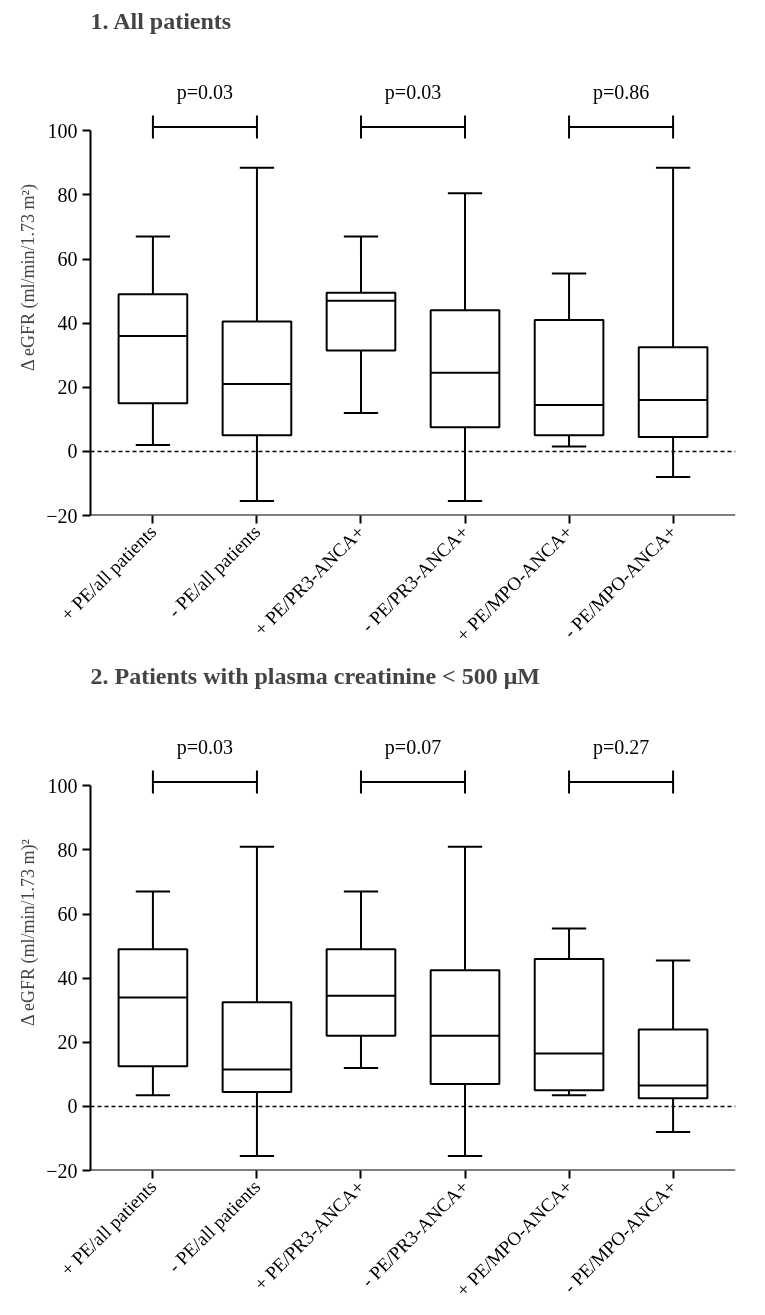 The height and width of the screenshot is (1315, 765). What do you see at coordinates (315, 675) in the screenshot?
I see `chart-title: 2. Patients with plasma creatinine < 500 μM` at bounding box center [315, 675].